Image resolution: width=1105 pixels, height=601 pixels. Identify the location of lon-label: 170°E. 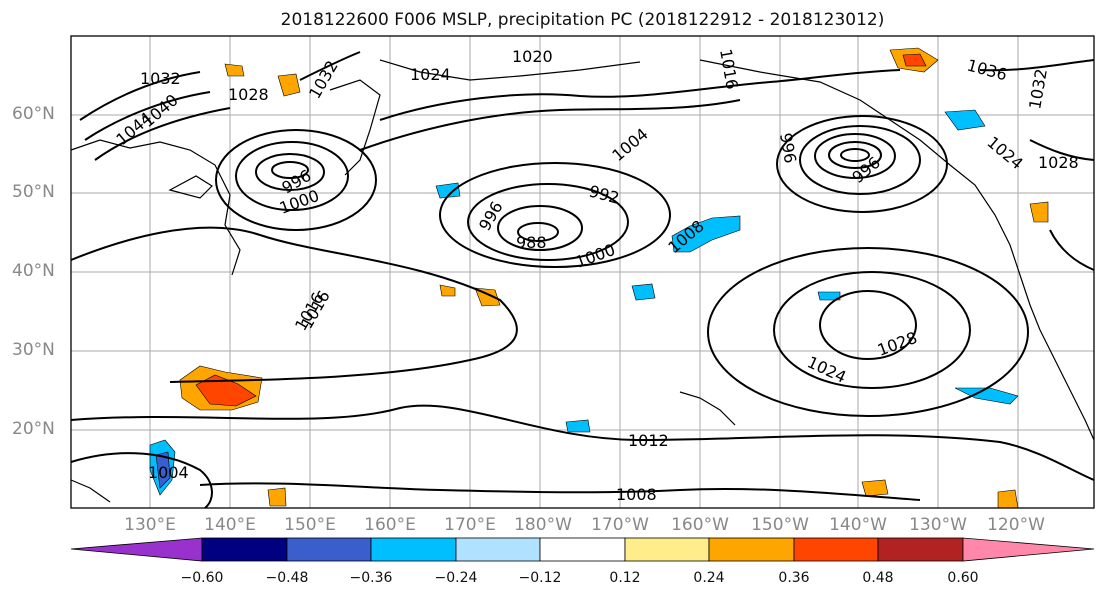
(470, 525).